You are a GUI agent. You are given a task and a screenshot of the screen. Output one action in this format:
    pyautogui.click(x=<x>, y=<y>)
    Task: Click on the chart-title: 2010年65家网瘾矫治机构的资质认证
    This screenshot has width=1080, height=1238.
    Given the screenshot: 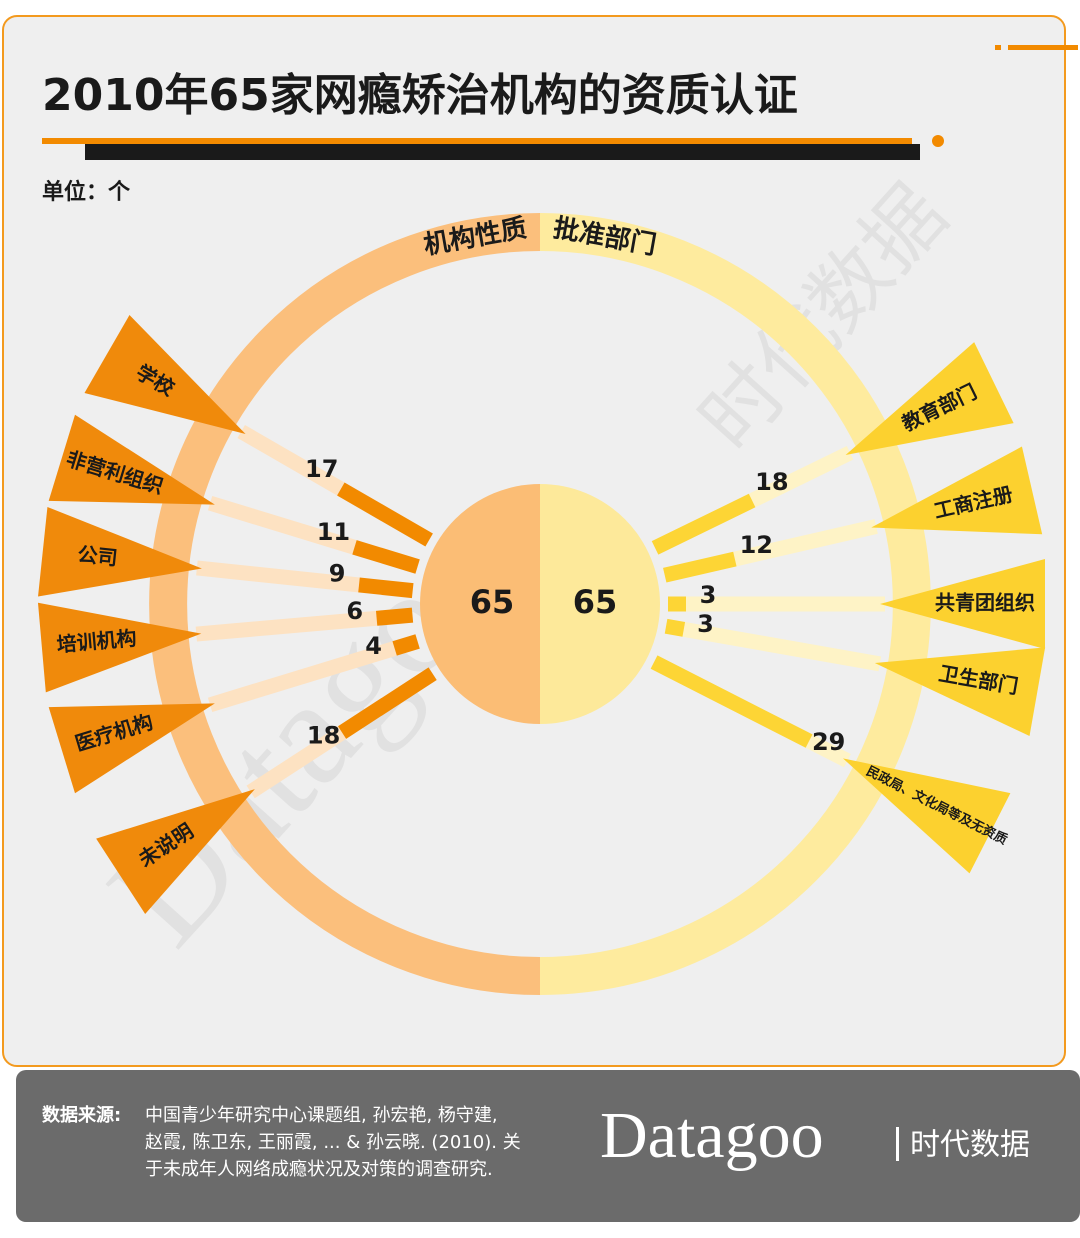 What is the action you would take?
    pyautogui.click(x=420, y=95)
    